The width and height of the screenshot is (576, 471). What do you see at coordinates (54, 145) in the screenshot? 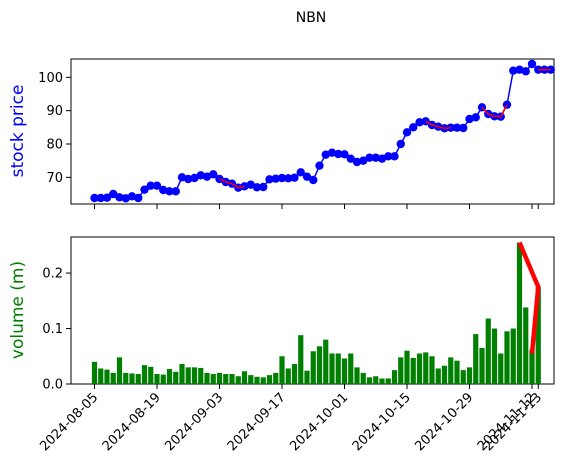
I see `price-y-tick-label: 80` at bounding box center [54, 145].